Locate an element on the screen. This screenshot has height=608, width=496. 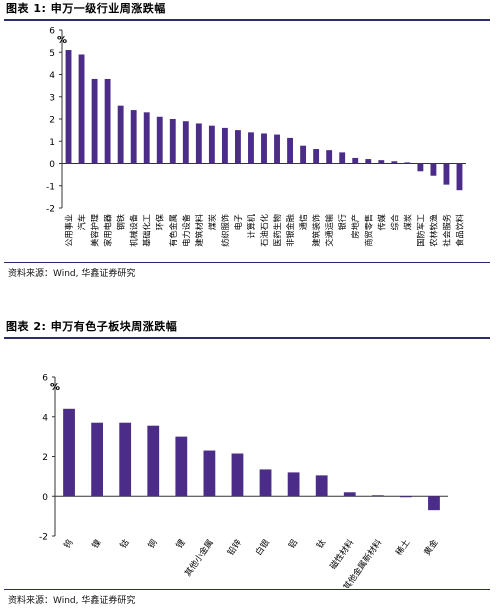
figure-1-source-bar: 资料来源：Wind, 华鑫证券研究 is located at coordinates (247, 271).